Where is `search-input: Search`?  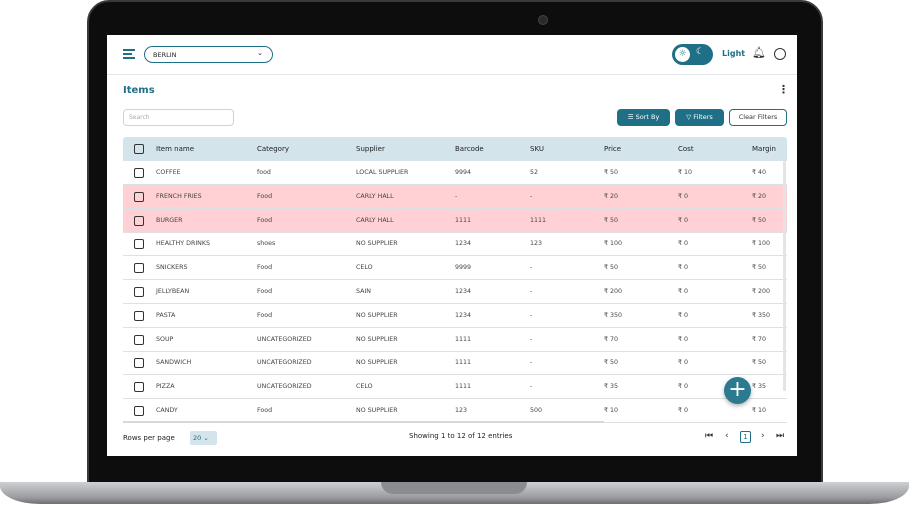 search-input: Search is located at coordinates (178, 117).